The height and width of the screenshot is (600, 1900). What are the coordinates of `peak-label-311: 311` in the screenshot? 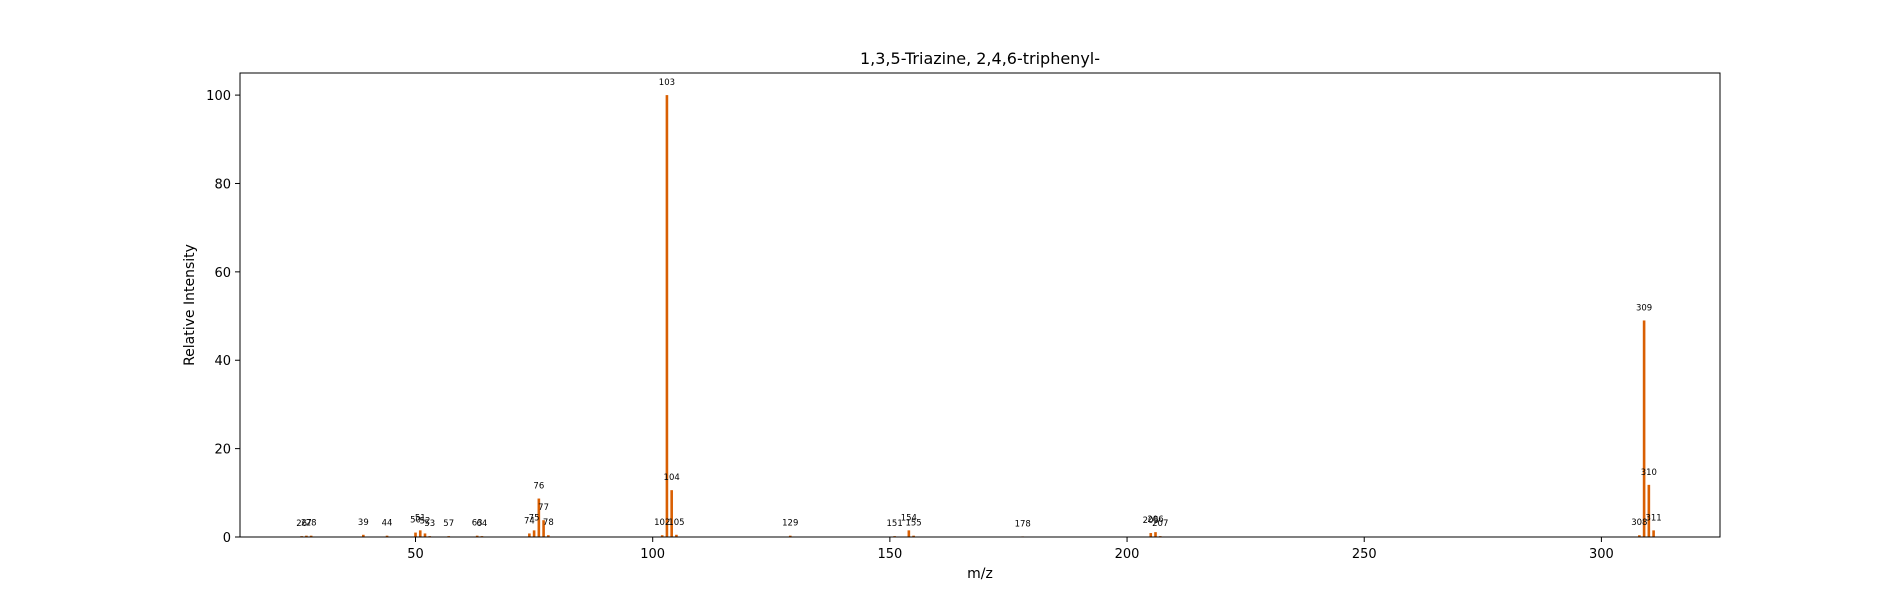 It's located at (1653, 518).